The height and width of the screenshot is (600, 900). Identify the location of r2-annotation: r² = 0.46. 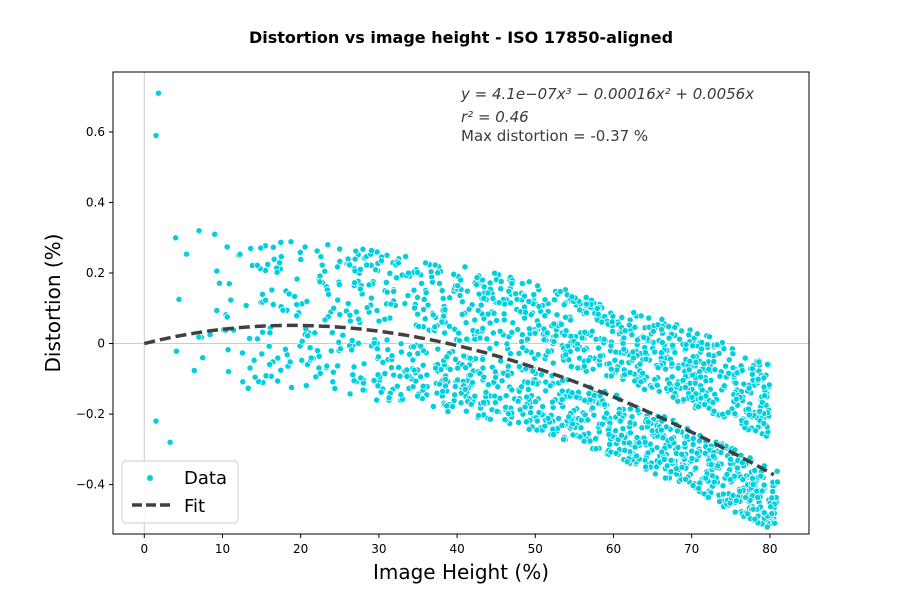
(495, 117).